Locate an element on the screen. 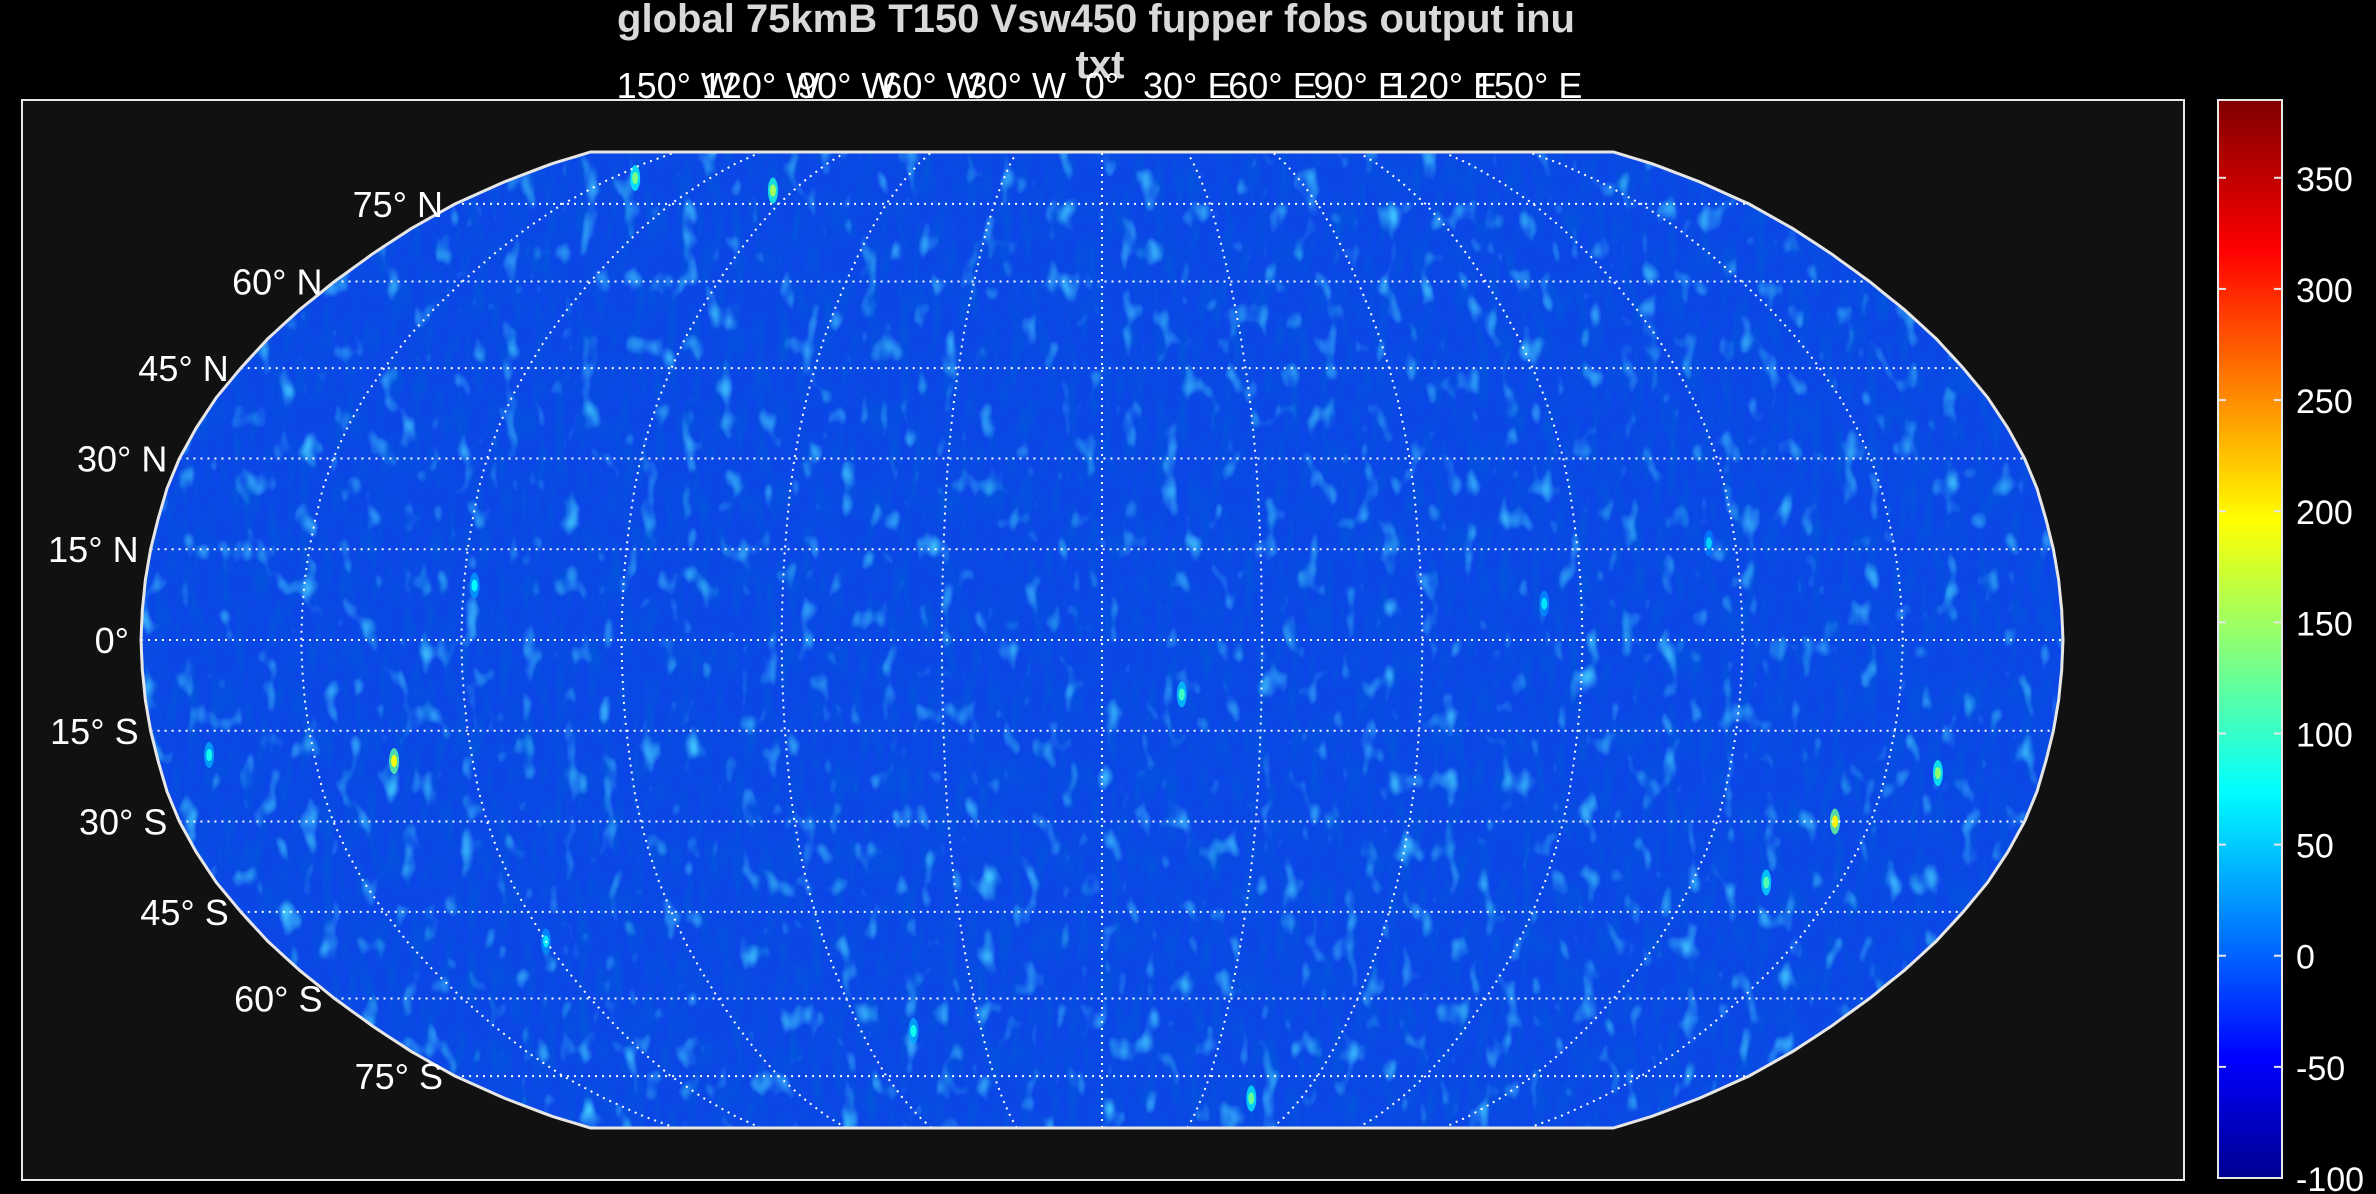  latitude-label: 30° S is located at coordinates (123, 822).